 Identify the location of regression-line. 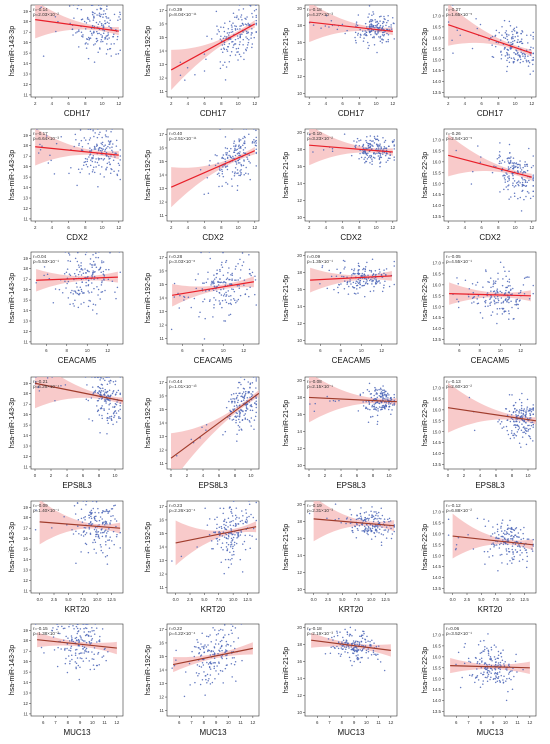
(77, 644).